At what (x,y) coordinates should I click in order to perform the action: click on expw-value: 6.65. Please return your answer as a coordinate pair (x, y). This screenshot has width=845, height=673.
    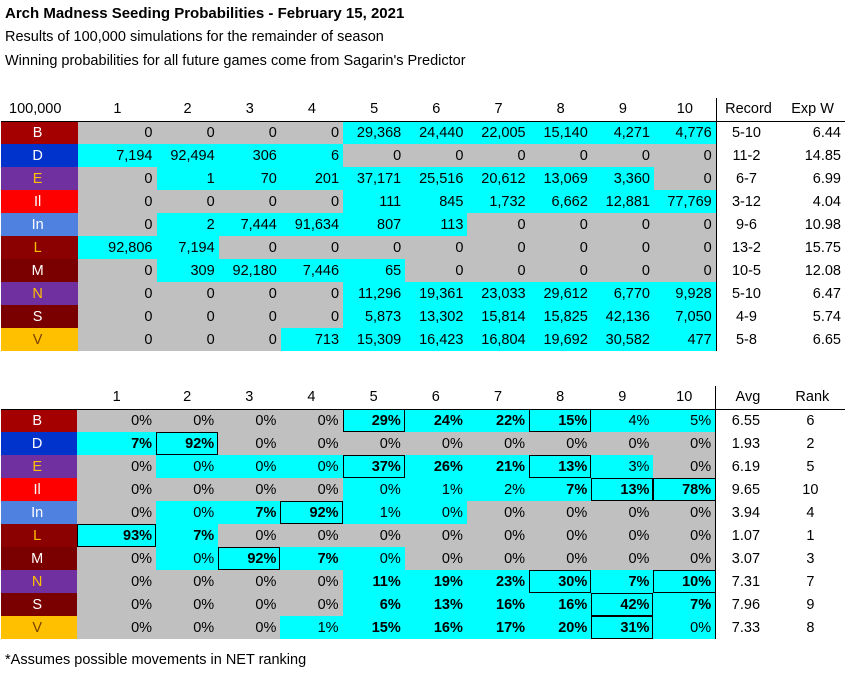
    Looking at the image, I should click on (826, 339).